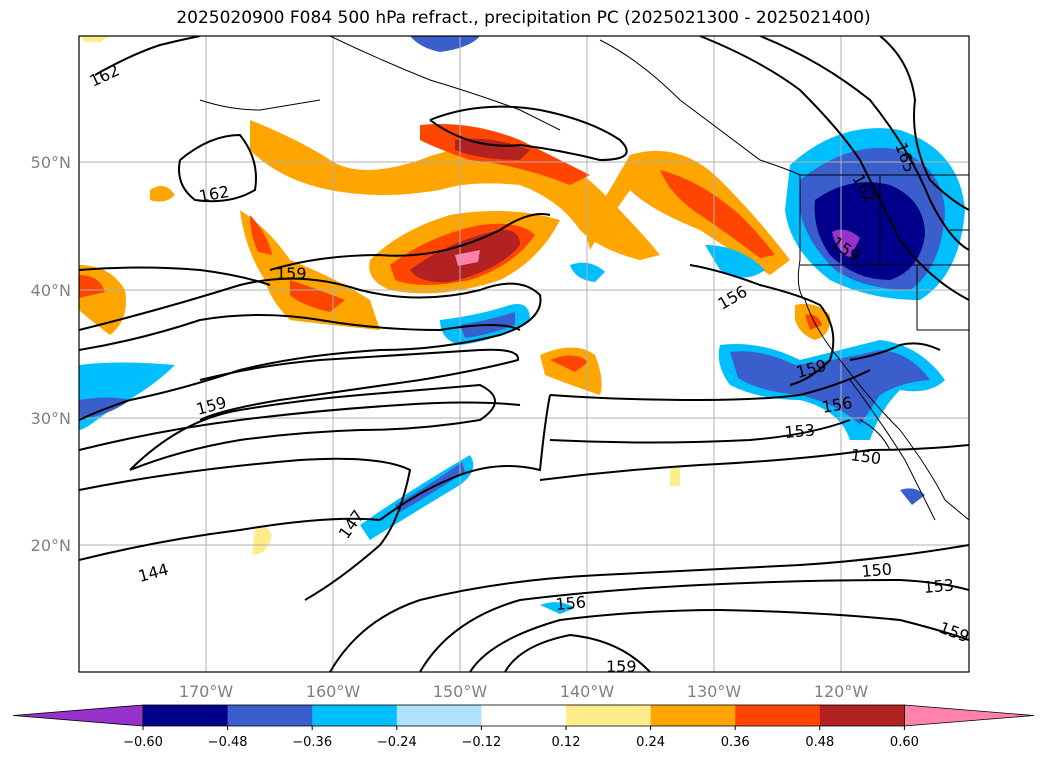  I want to click on lon-label: 160°W, so click(333, 691).